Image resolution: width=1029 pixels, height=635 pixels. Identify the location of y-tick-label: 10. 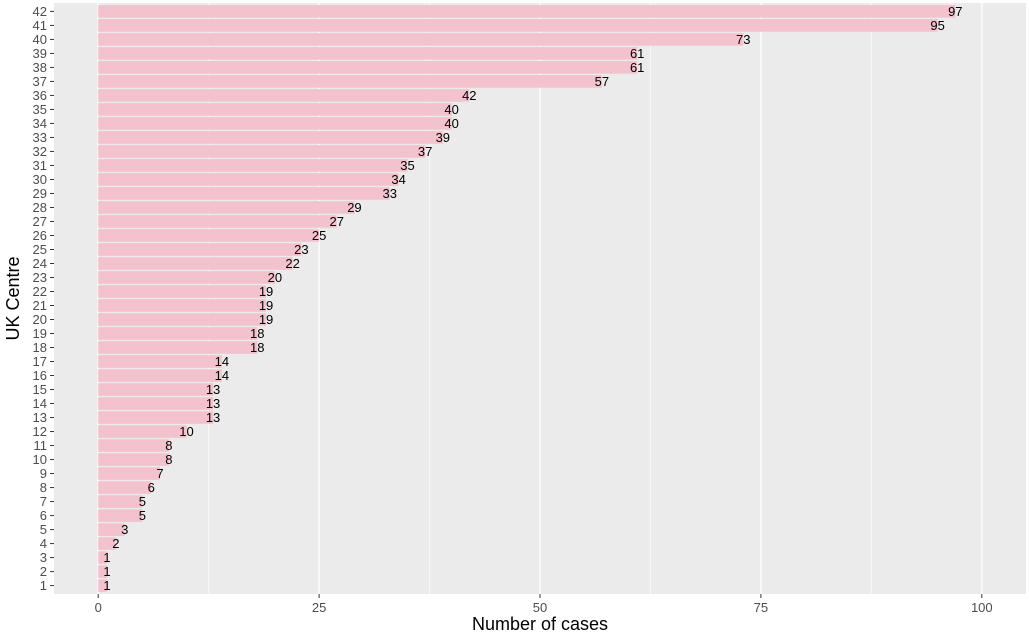
(40, 459).